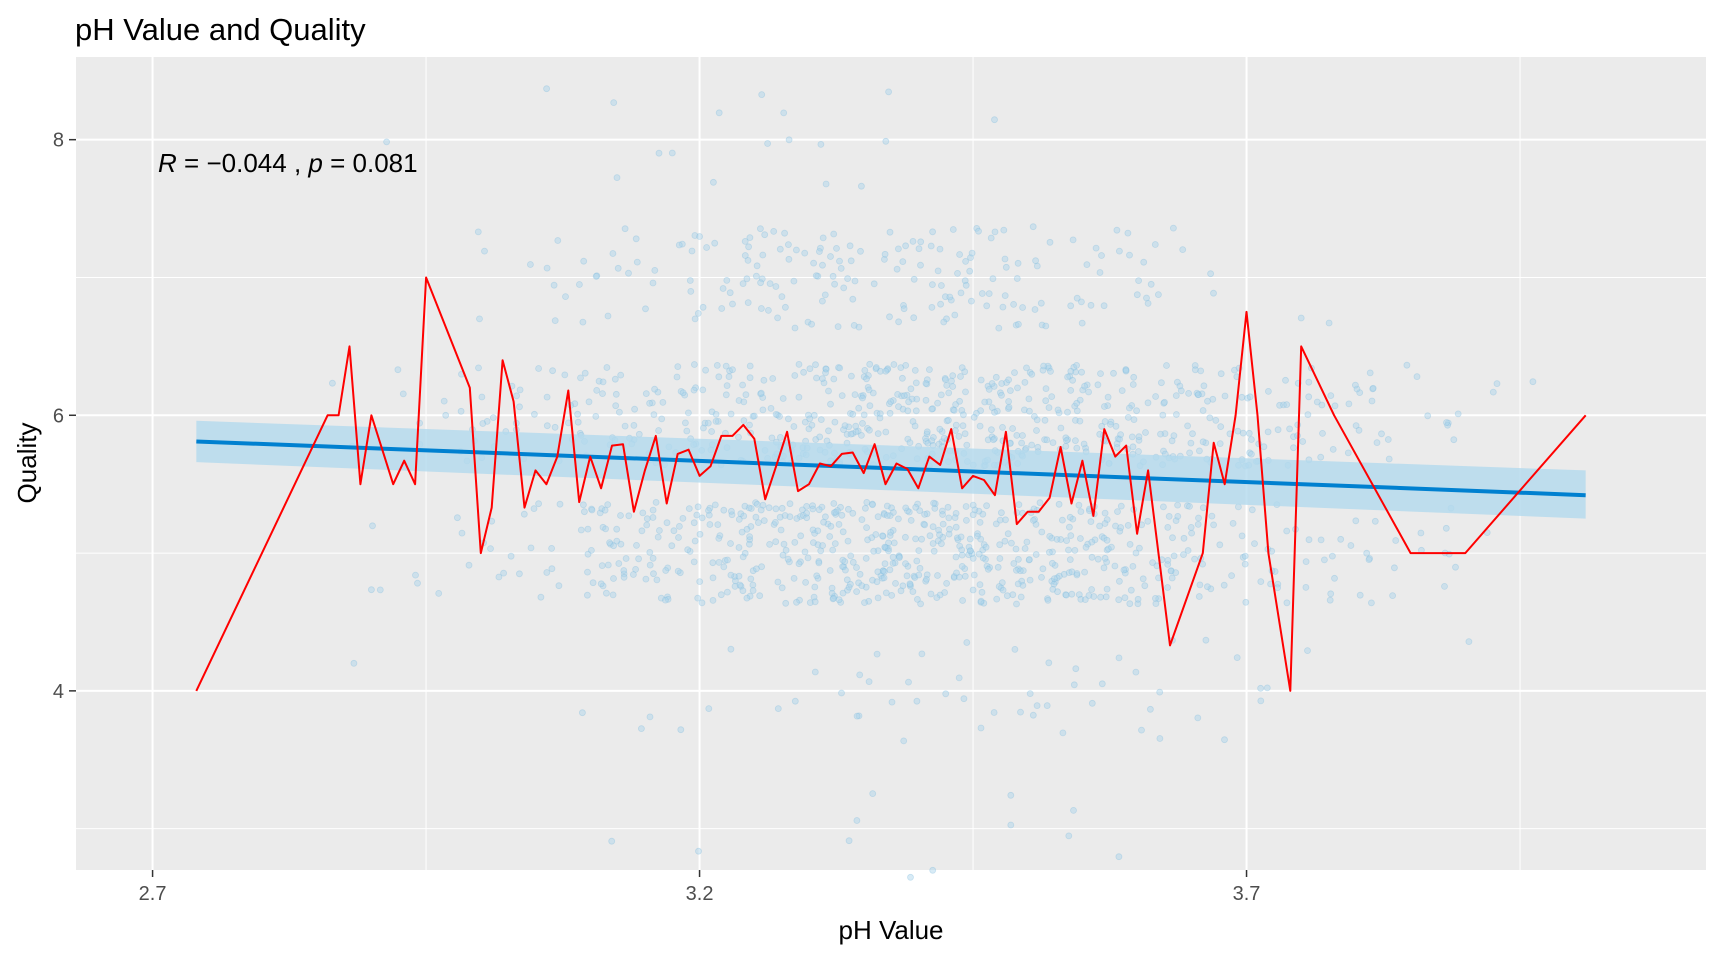  What do you see at coordinates (891, 468) in the screenshot?
I see `trend-line` at bounding box center [891, 468].